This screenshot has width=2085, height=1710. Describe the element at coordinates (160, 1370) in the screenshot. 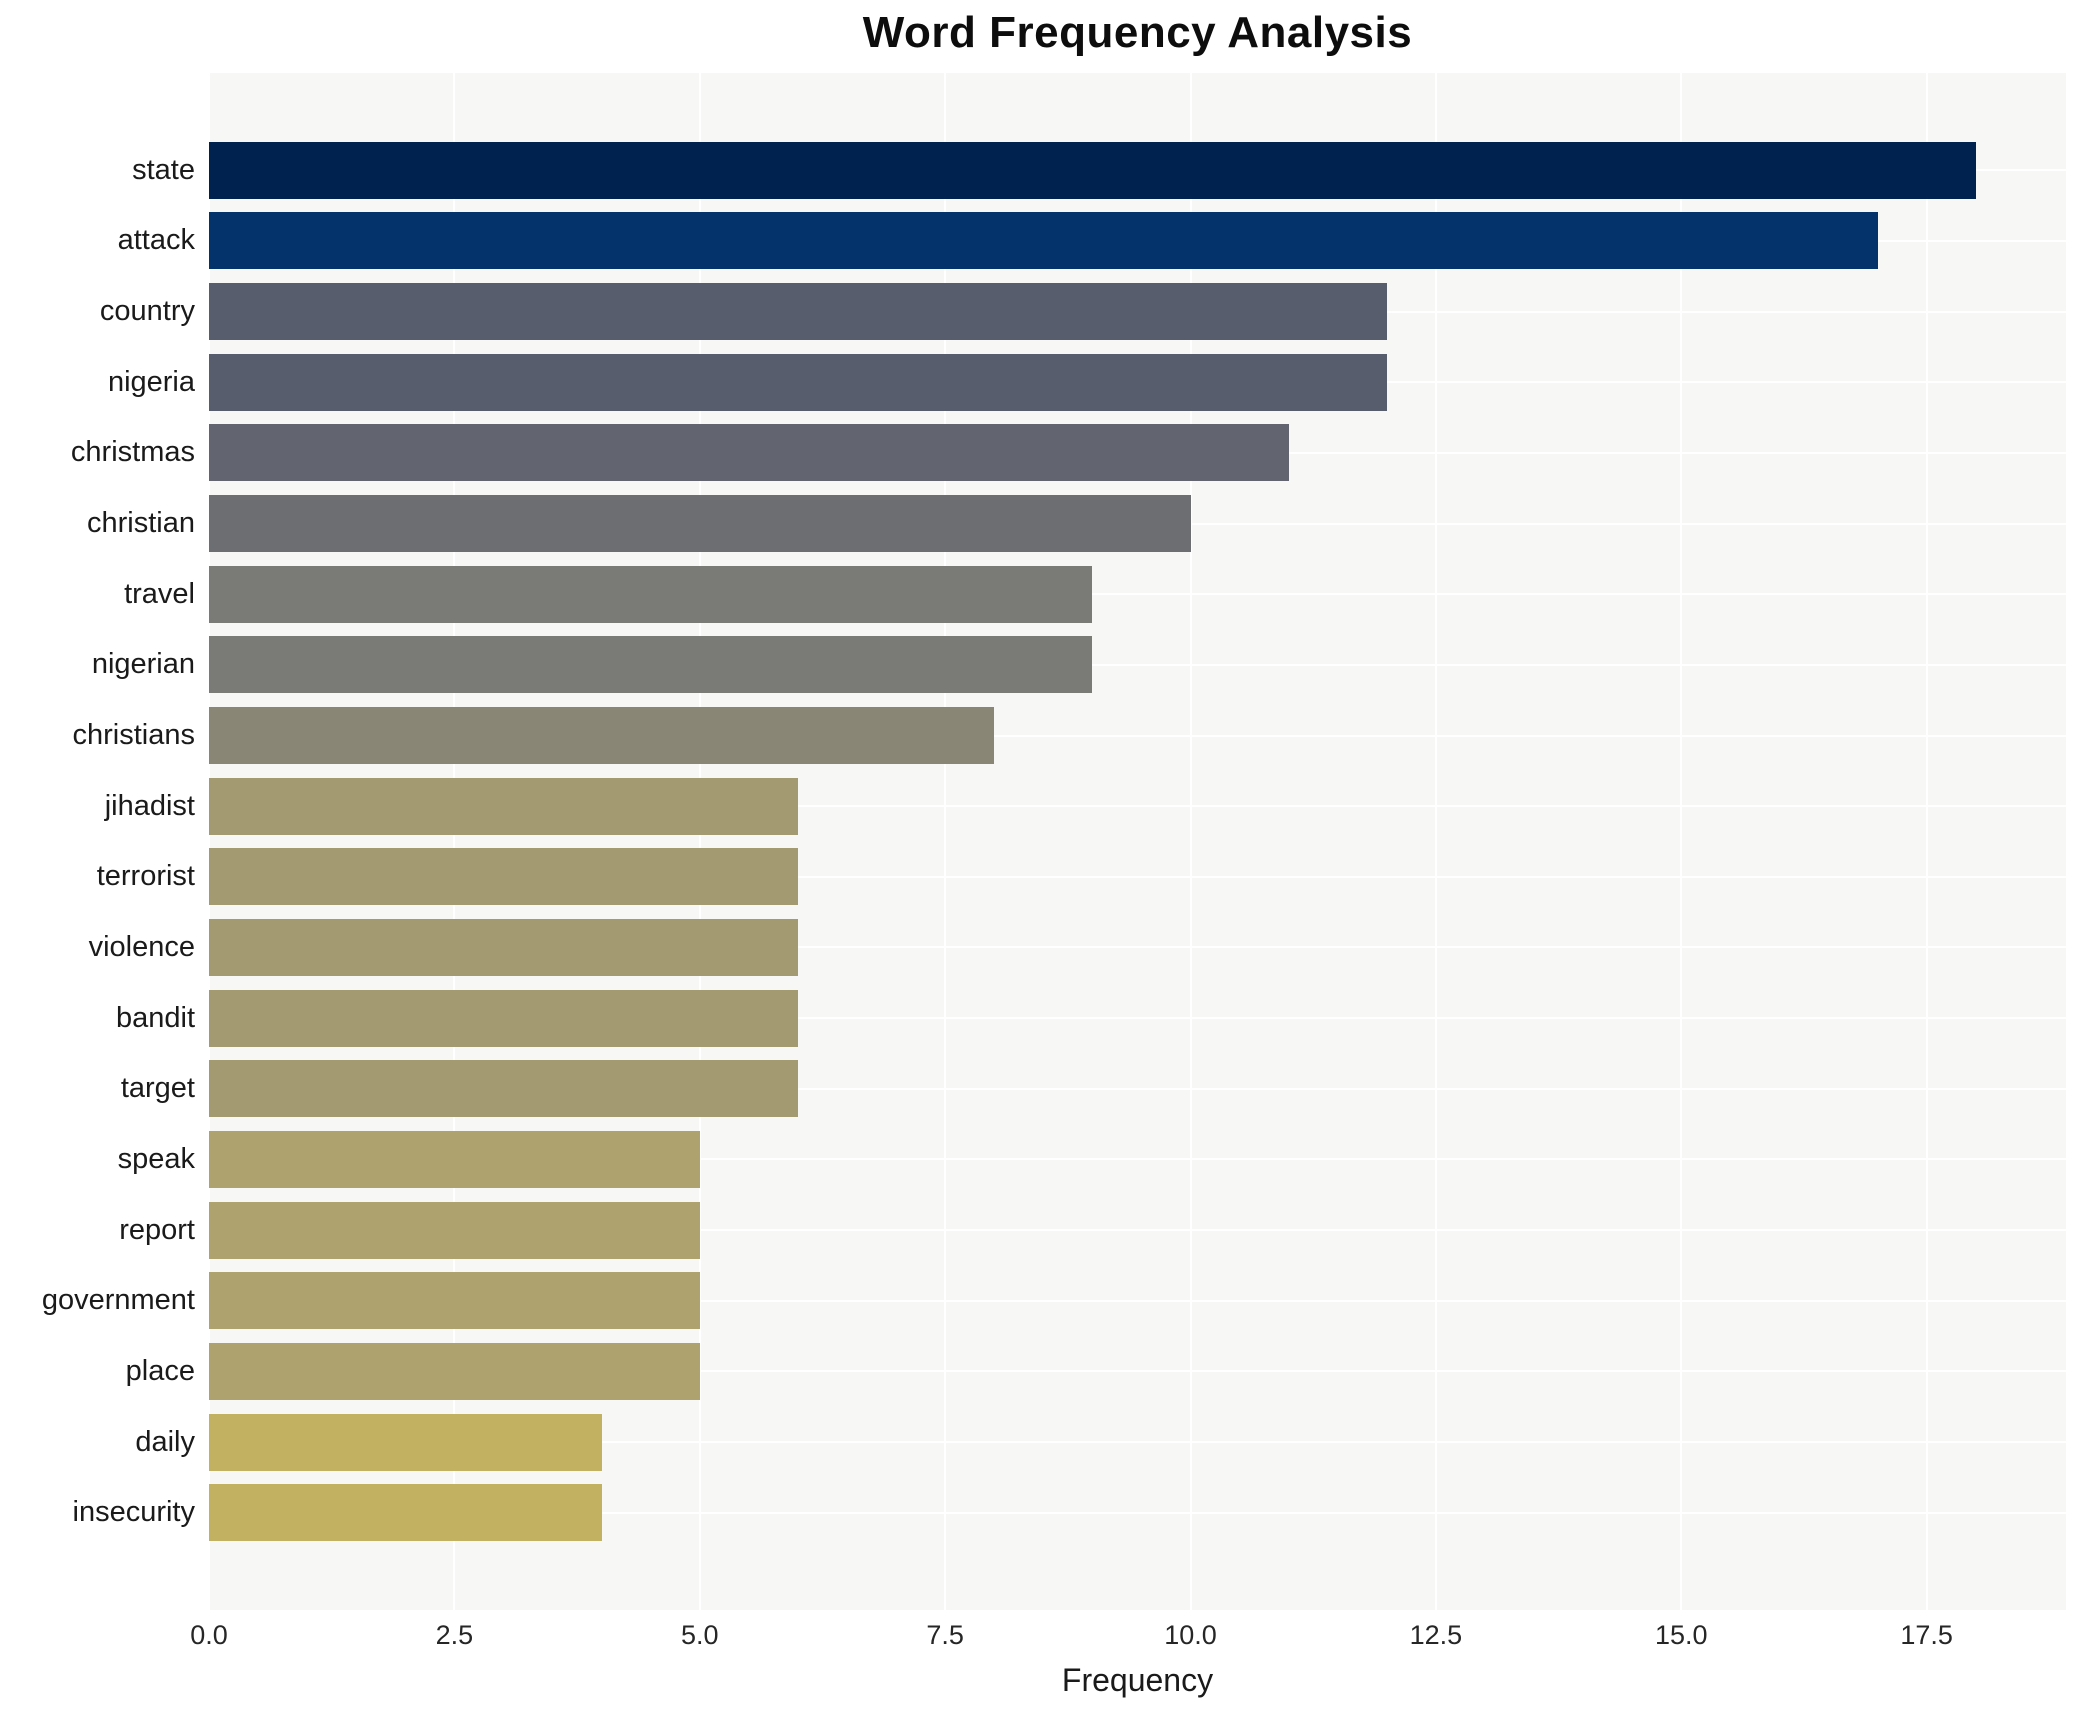

I see `category-label: place` at that location.